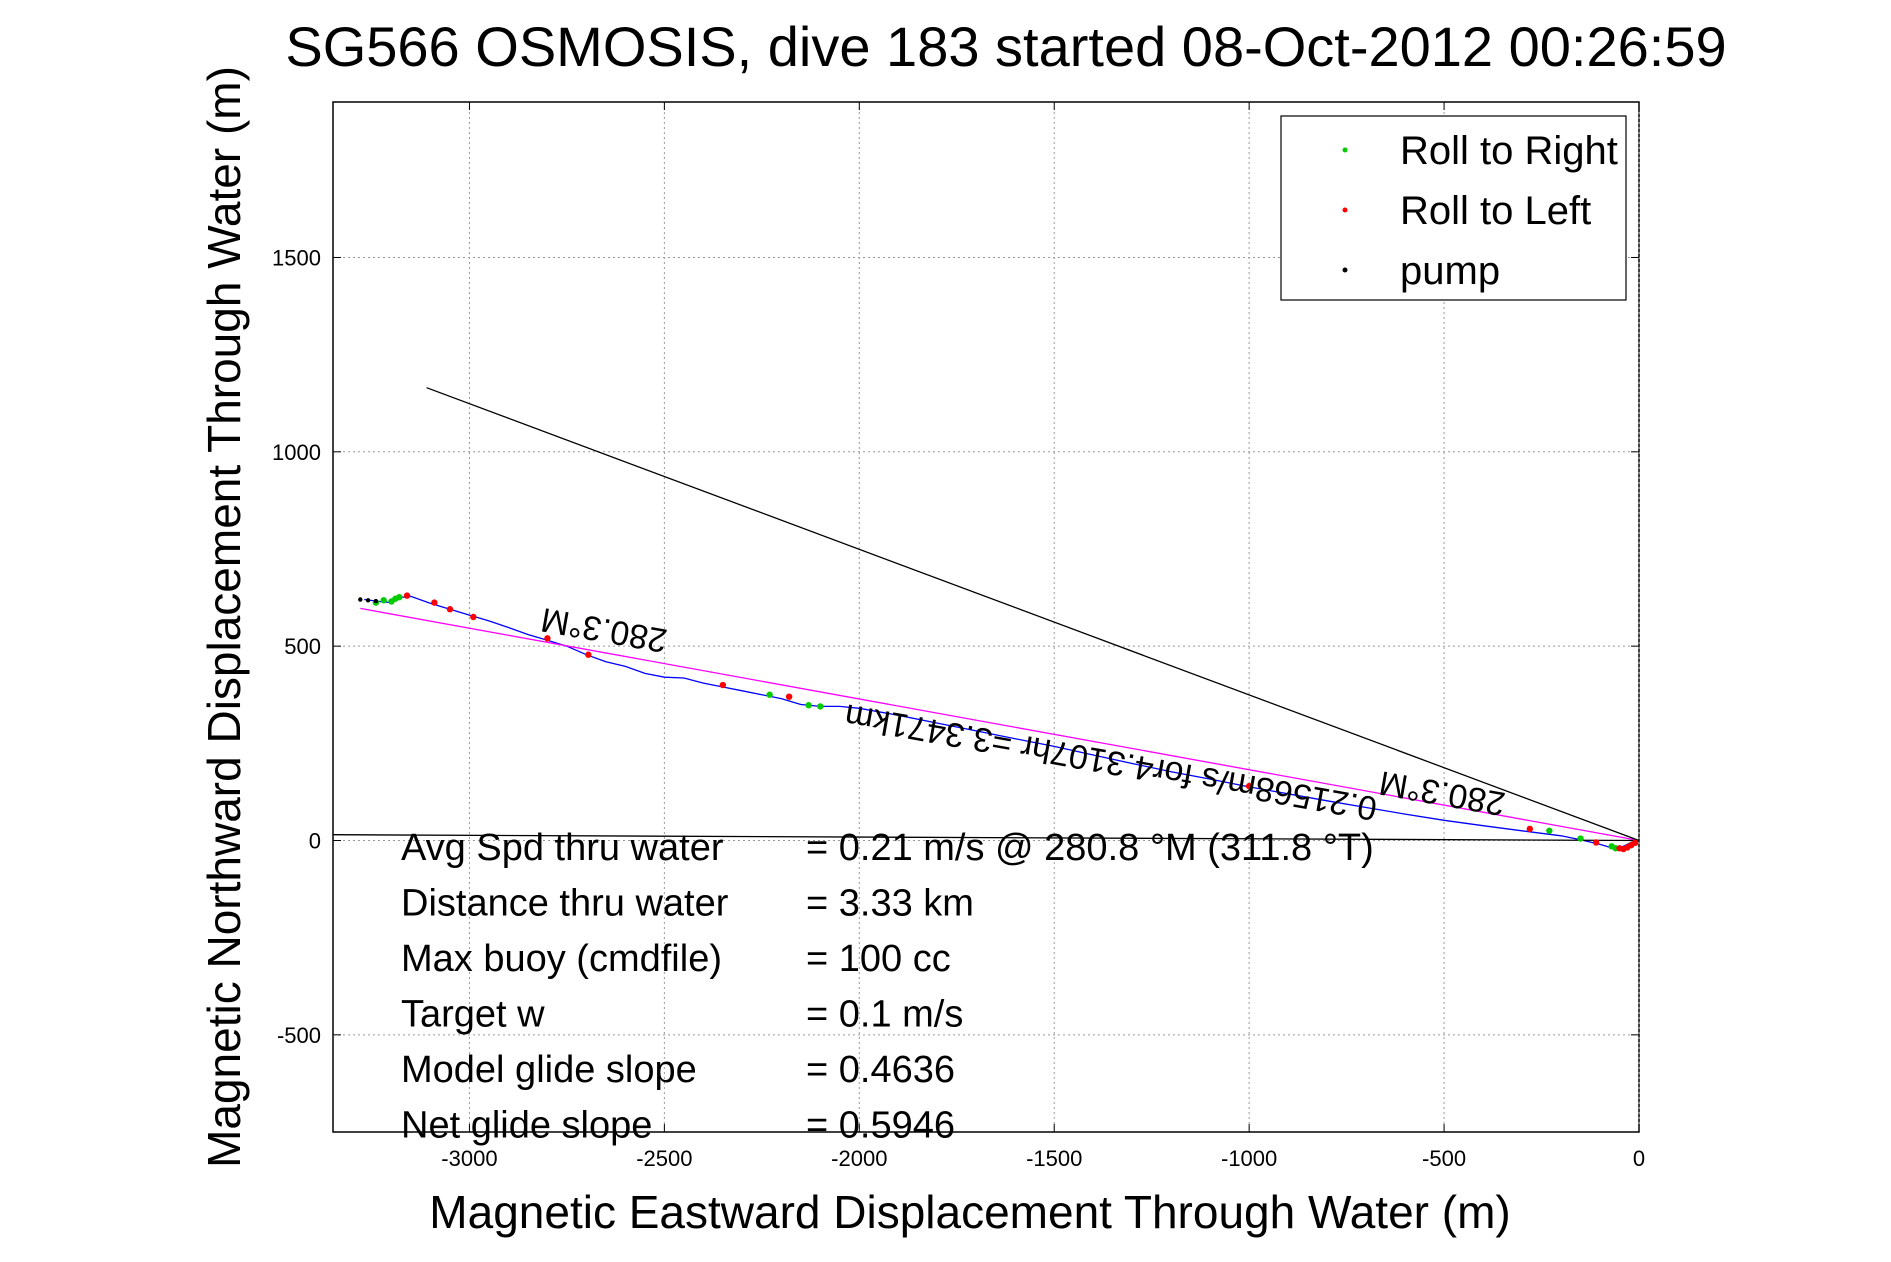  What do you see at coordinates (562, 848) in the screenshot?
I see `stat-label: Avg Spd thru water` at bounding box center [562, 848].